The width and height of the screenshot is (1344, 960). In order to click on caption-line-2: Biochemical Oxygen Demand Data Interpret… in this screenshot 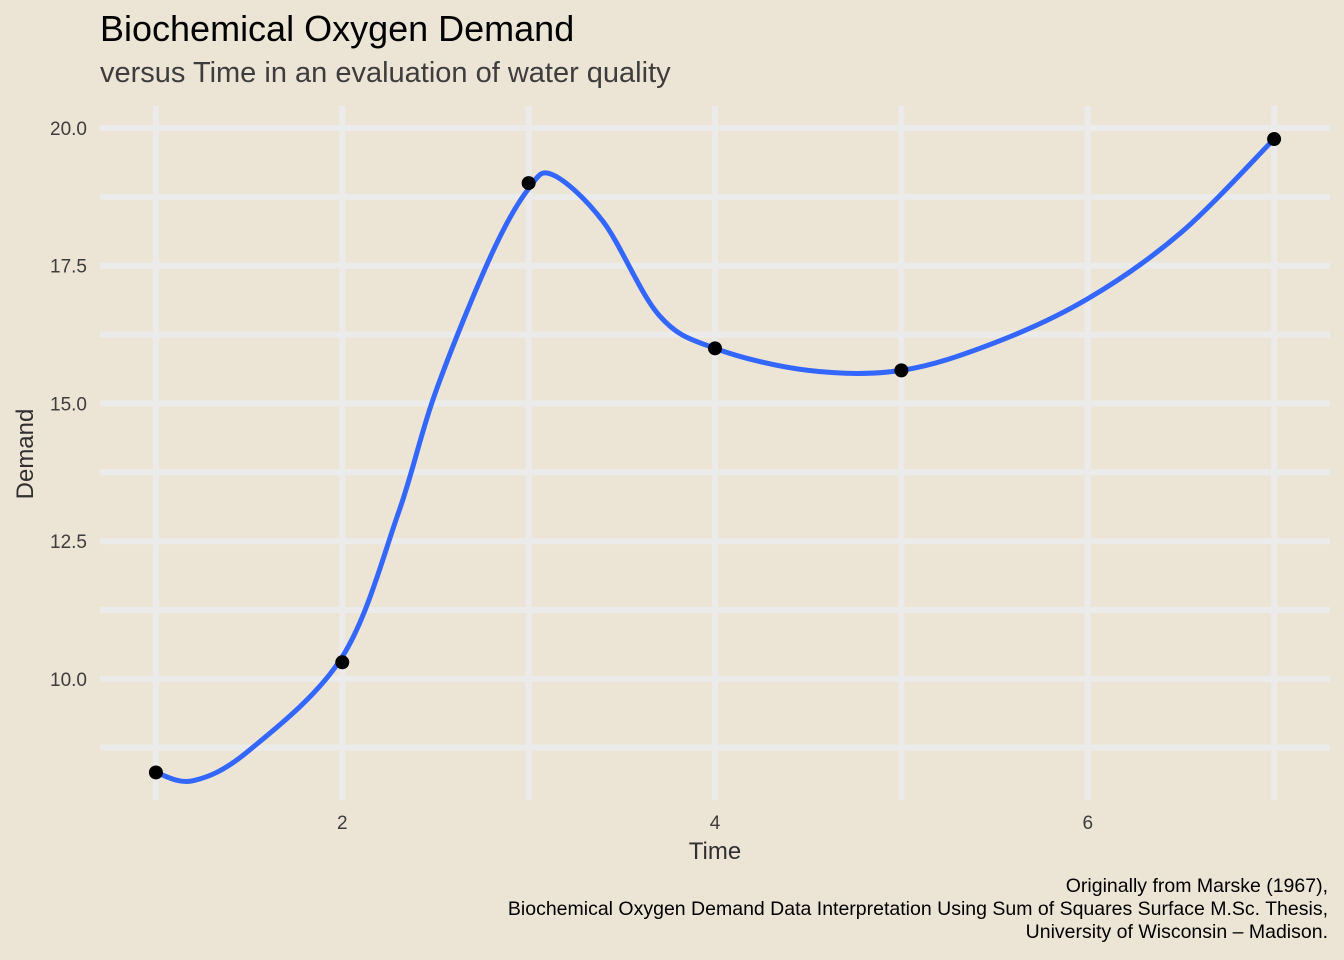, I will do `click(917, 909)`.